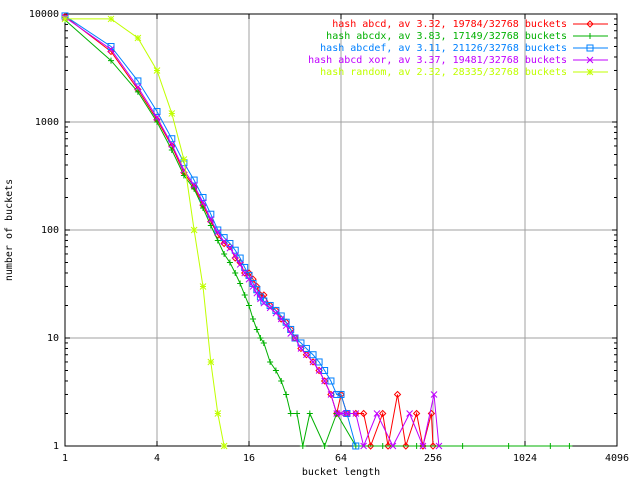 The height and width of the screenshot is (480, 640). Describe the element at coordinates (449, 24) in the screenshot. I see `legend-label: hash abcd, av 3.32, 19784/32768 buckets` at that location.